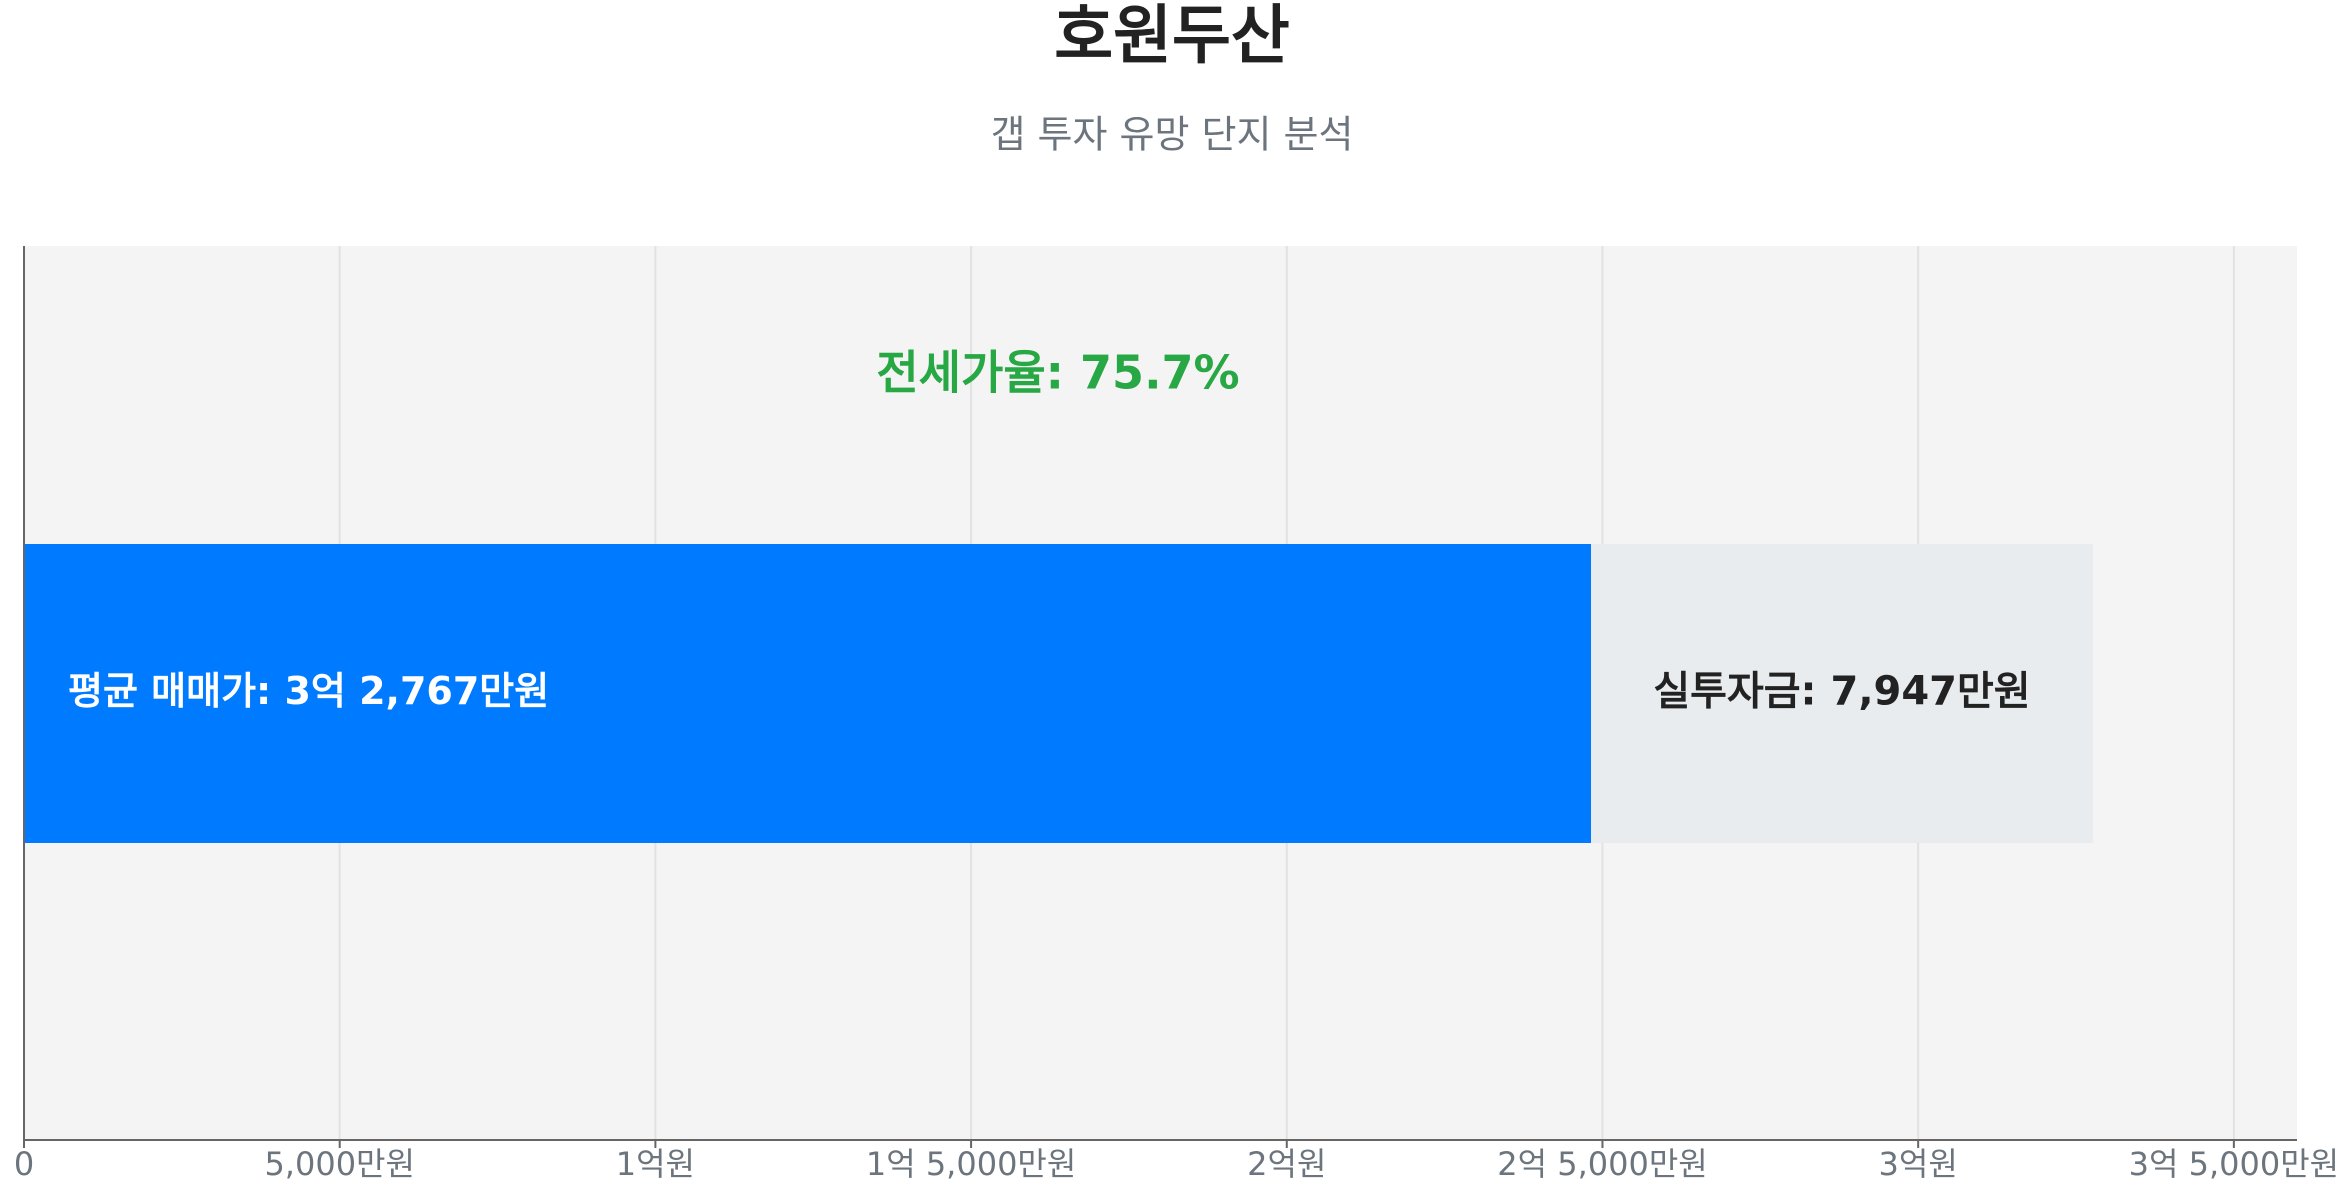 This screenshot has width=2345, height=1200. I want to click on x-tick-label: 1억 5,000만원, so click(971, 1164).